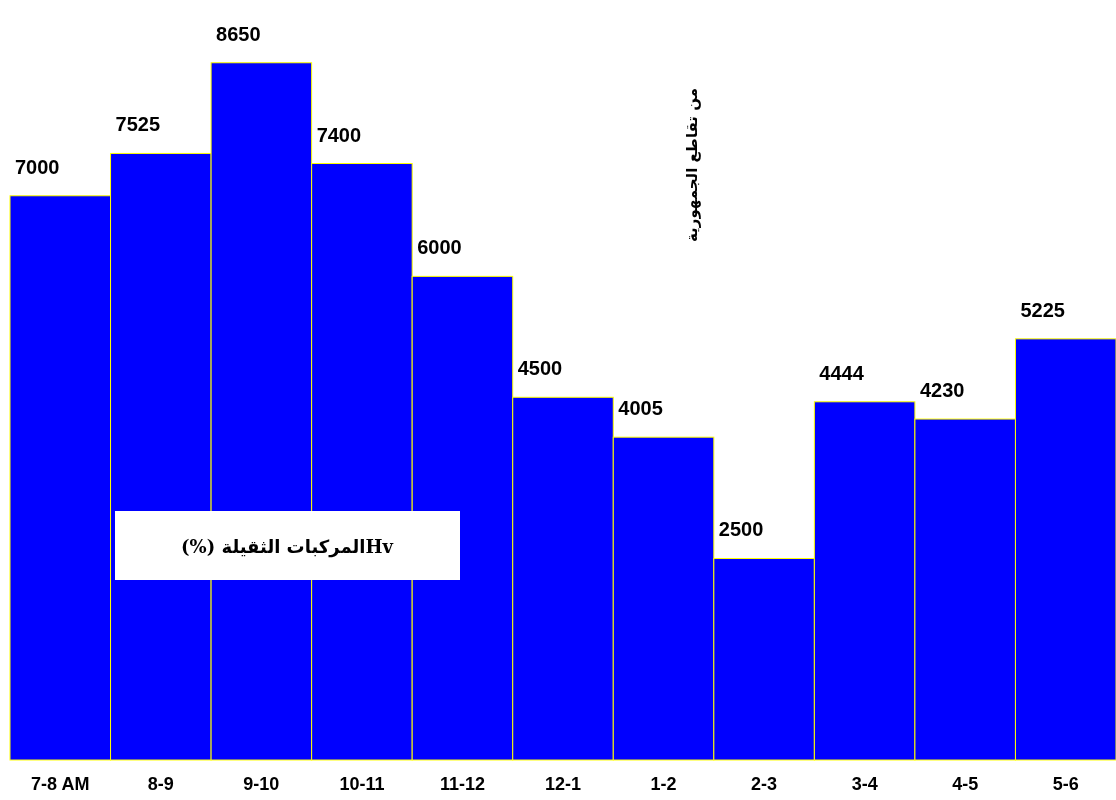 The width and height of the screenshot is (1116, 800). Describe the element at coordinates (462, 784) in the screenshot. I see `x-tick-label: 11-12` at that location.